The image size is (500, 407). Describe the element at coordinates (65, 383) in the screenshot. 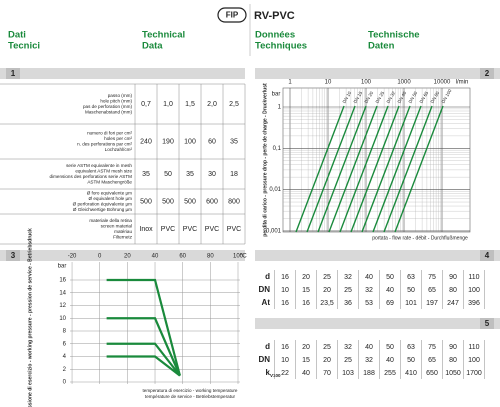

I see `y-tick-label: 0` at that location.